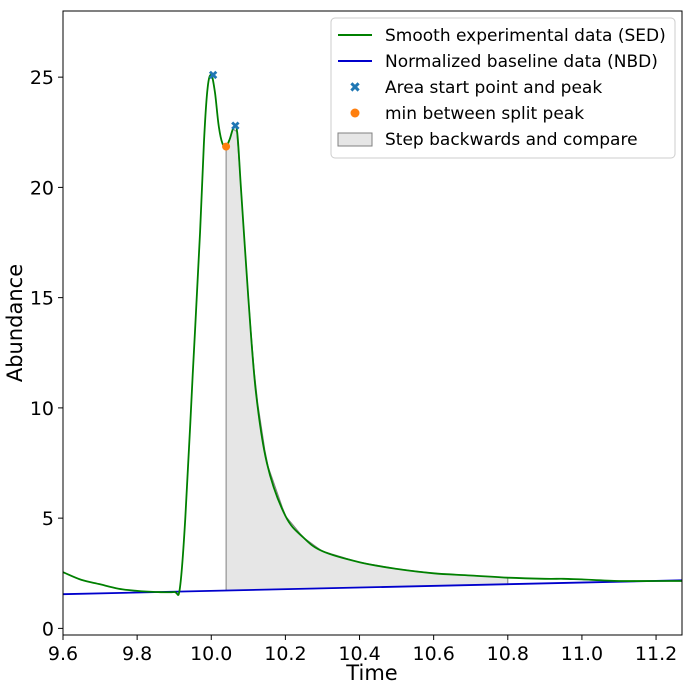 This screenshot has width=691, height=691. What do you see at coordinates (226, 146) in the screenshot?
I see `min-marker` at bounding box center [226, 146].